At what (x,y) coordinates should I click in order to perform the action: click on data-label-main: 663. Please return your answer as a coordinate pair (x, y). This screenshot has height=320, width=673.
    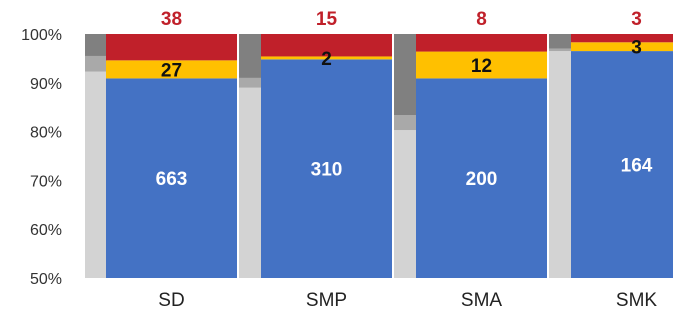
    Looking at the image, I should click on (172, 179).